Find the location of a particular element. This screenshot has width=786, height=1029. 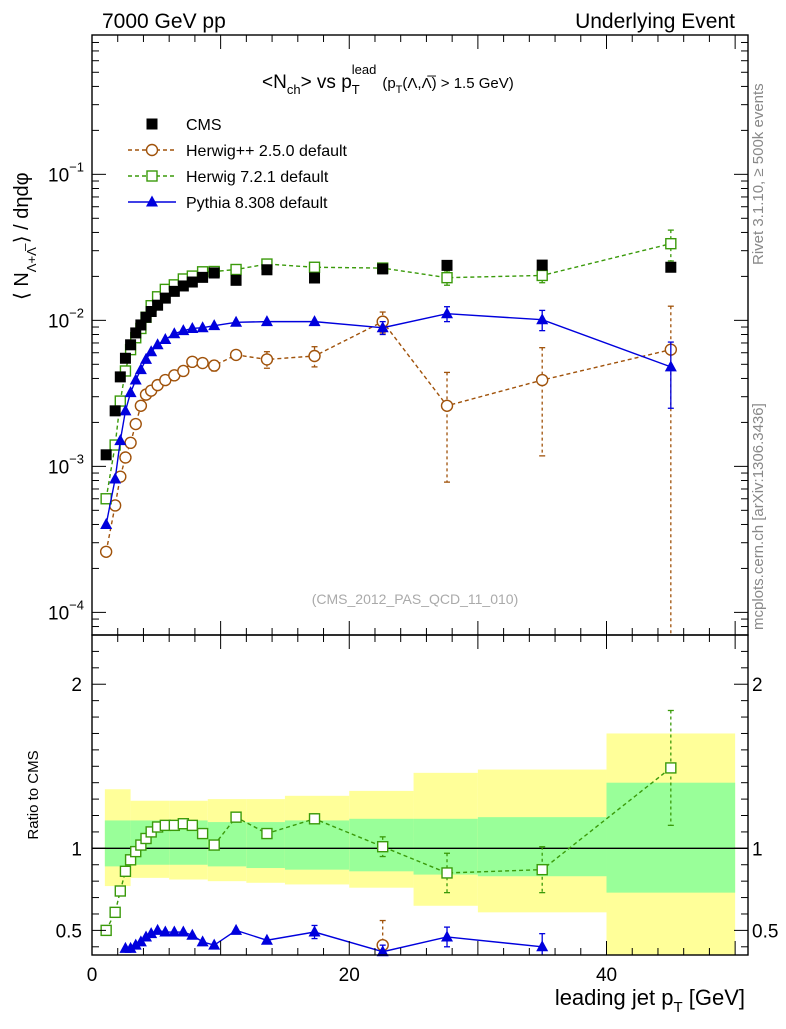

ratio-ytick-label-r-0: 0.5 is located at coordinates (765, 931).